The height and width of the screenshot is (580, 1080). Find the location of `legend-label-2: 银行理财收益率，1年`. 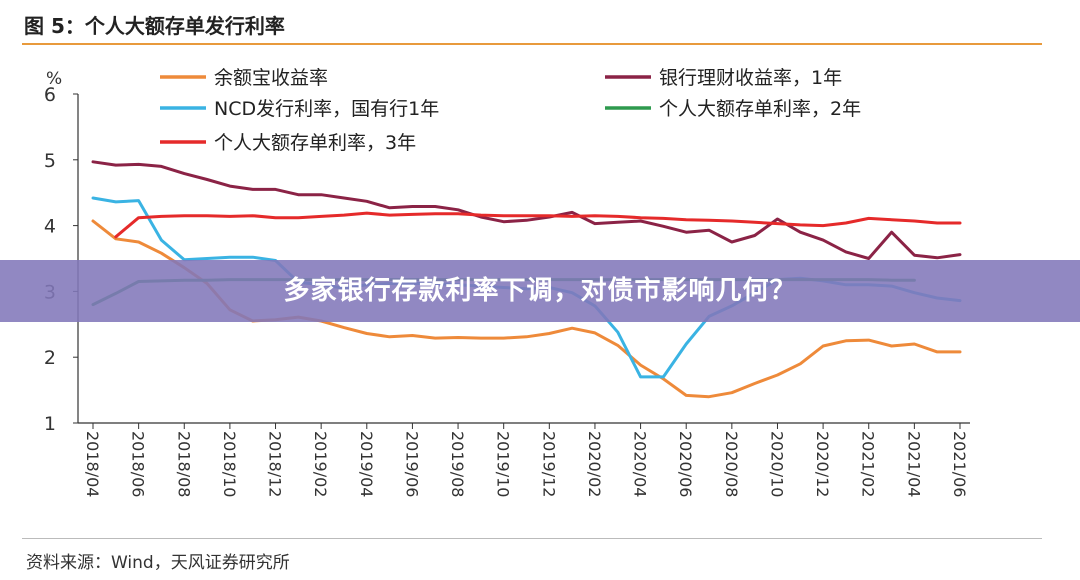

legend-label-2: 银行理财收益率，1年 is located at coordinates (750, 78).